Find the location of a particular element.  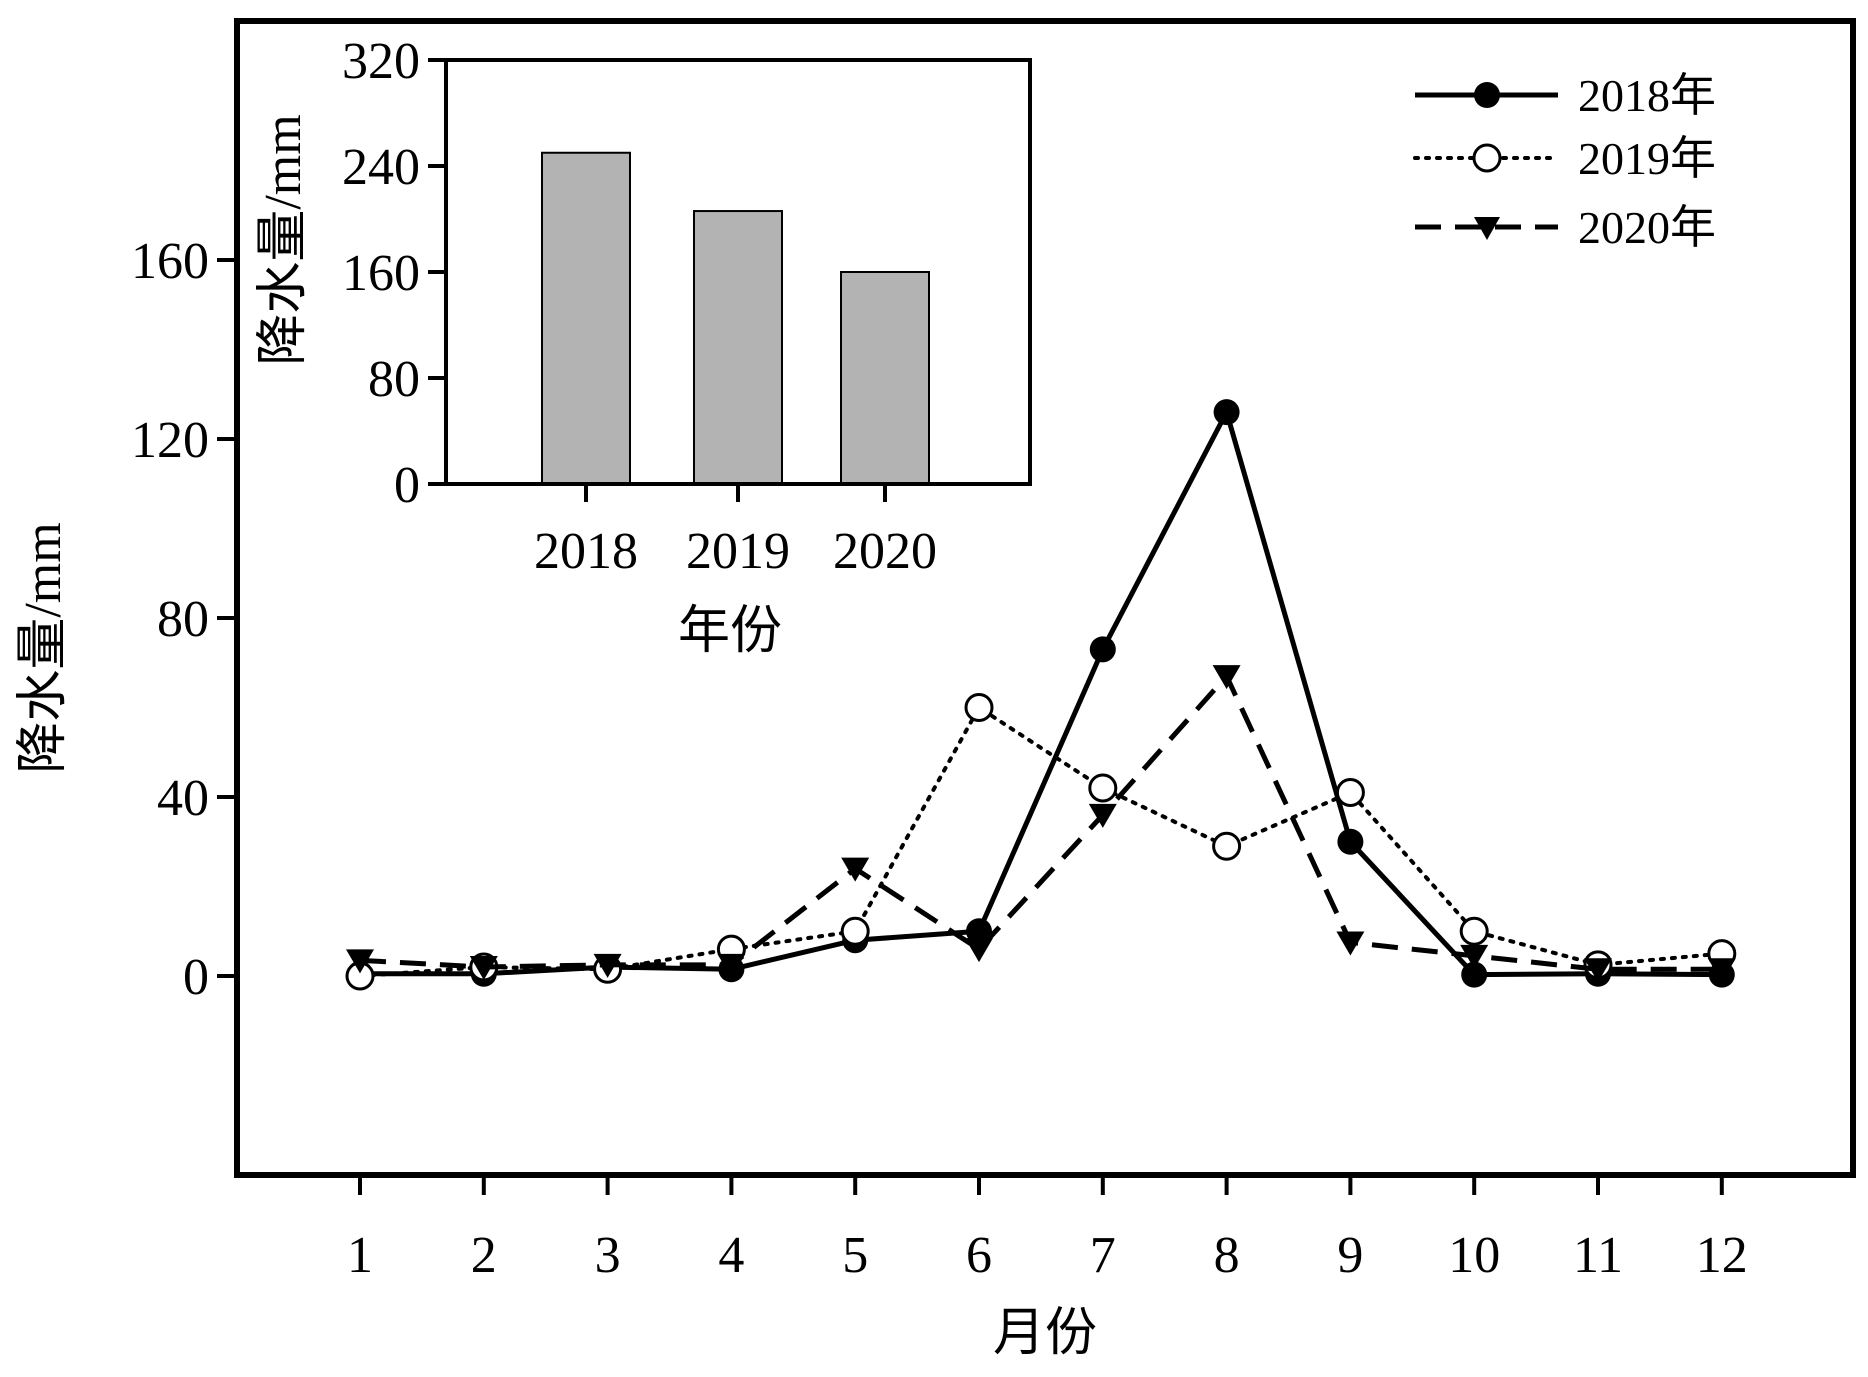

main-x-tick-label: 9 is located at coordinates (1350, 1255).